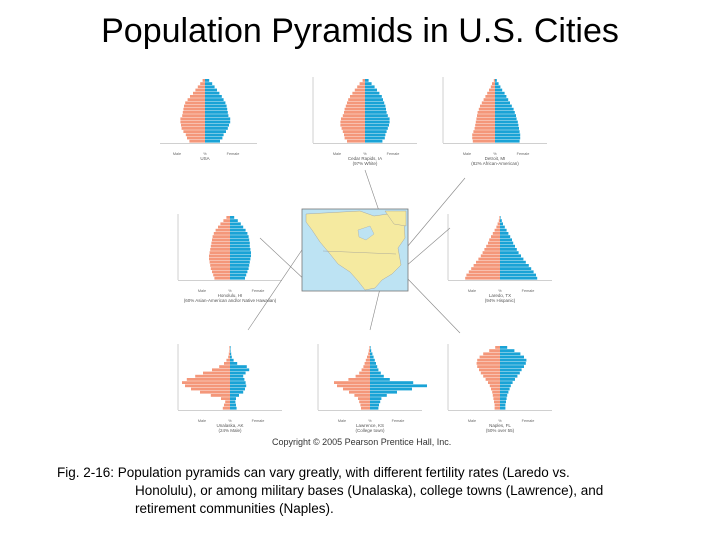 Image resolution: width=720 pixels, height=540 pixels. I want to click on map-us-border, so click(359, 252).